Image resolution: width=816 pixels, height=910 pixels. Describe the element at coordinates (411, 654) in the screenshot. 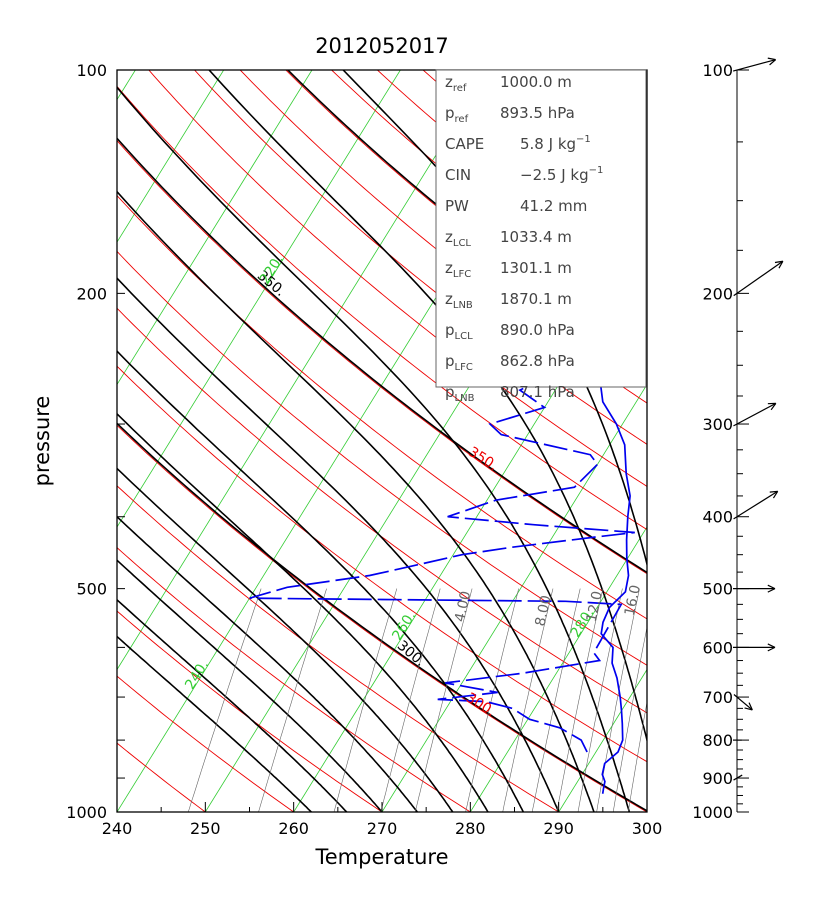

I see `moist-adiabat-label: 300.` at that location.